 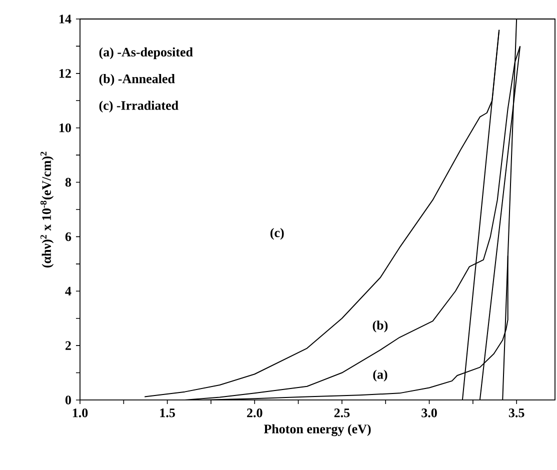 What do you see at coordinates (380, 376) in the screenshot?
I see `annotation: (a)` at bounding box center [380, 376].